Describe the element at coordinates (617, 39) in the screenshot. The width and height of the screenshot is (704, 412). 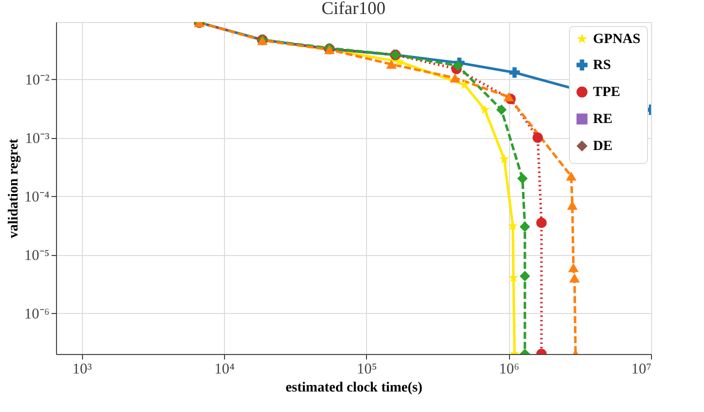
I see `legend-label: GPNAS` at that location.